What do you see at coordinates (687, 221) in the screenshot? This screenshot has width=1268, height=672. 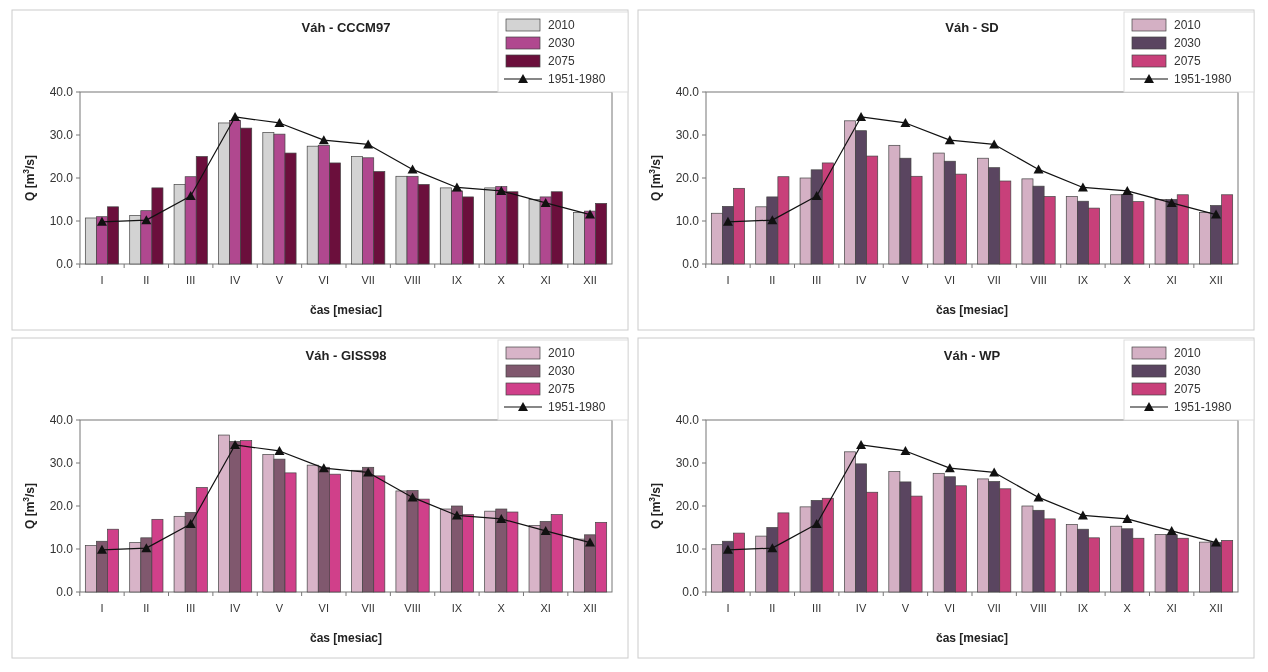 I see `y-tick-label: 10.0` at bounding box center [687, 221].